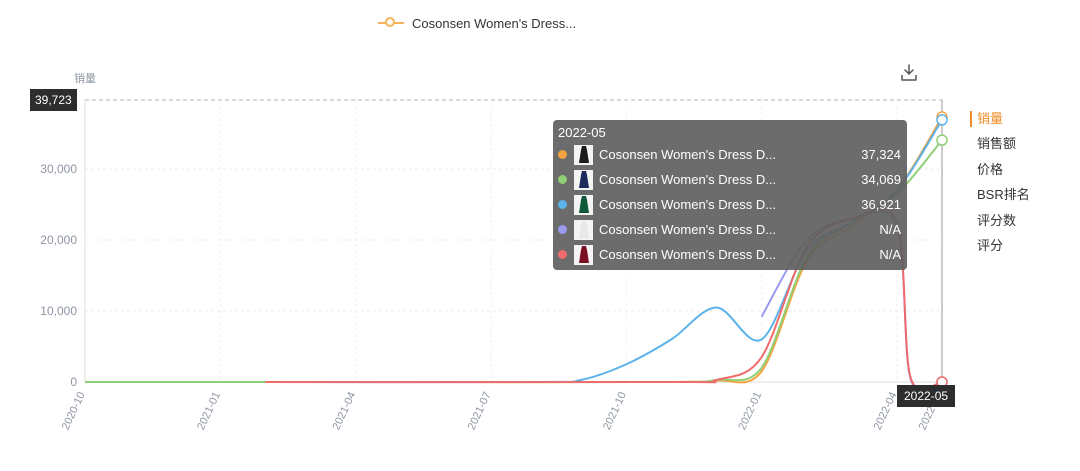  What do you see at coordinates (990, 246) in the screenshot?
I see `metric-rating: 评分` at bounding box center [990, 246].